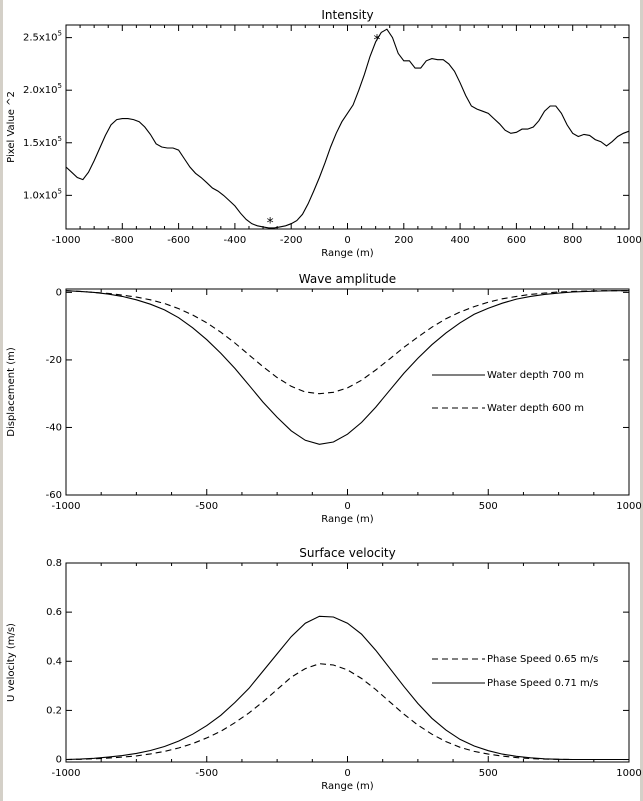 This screenshot has height=801, width=643. What do you see at coordinates (460, 240) in the screenshot?
I see `x-tick-label: 400` at bounding box center [460, 240].